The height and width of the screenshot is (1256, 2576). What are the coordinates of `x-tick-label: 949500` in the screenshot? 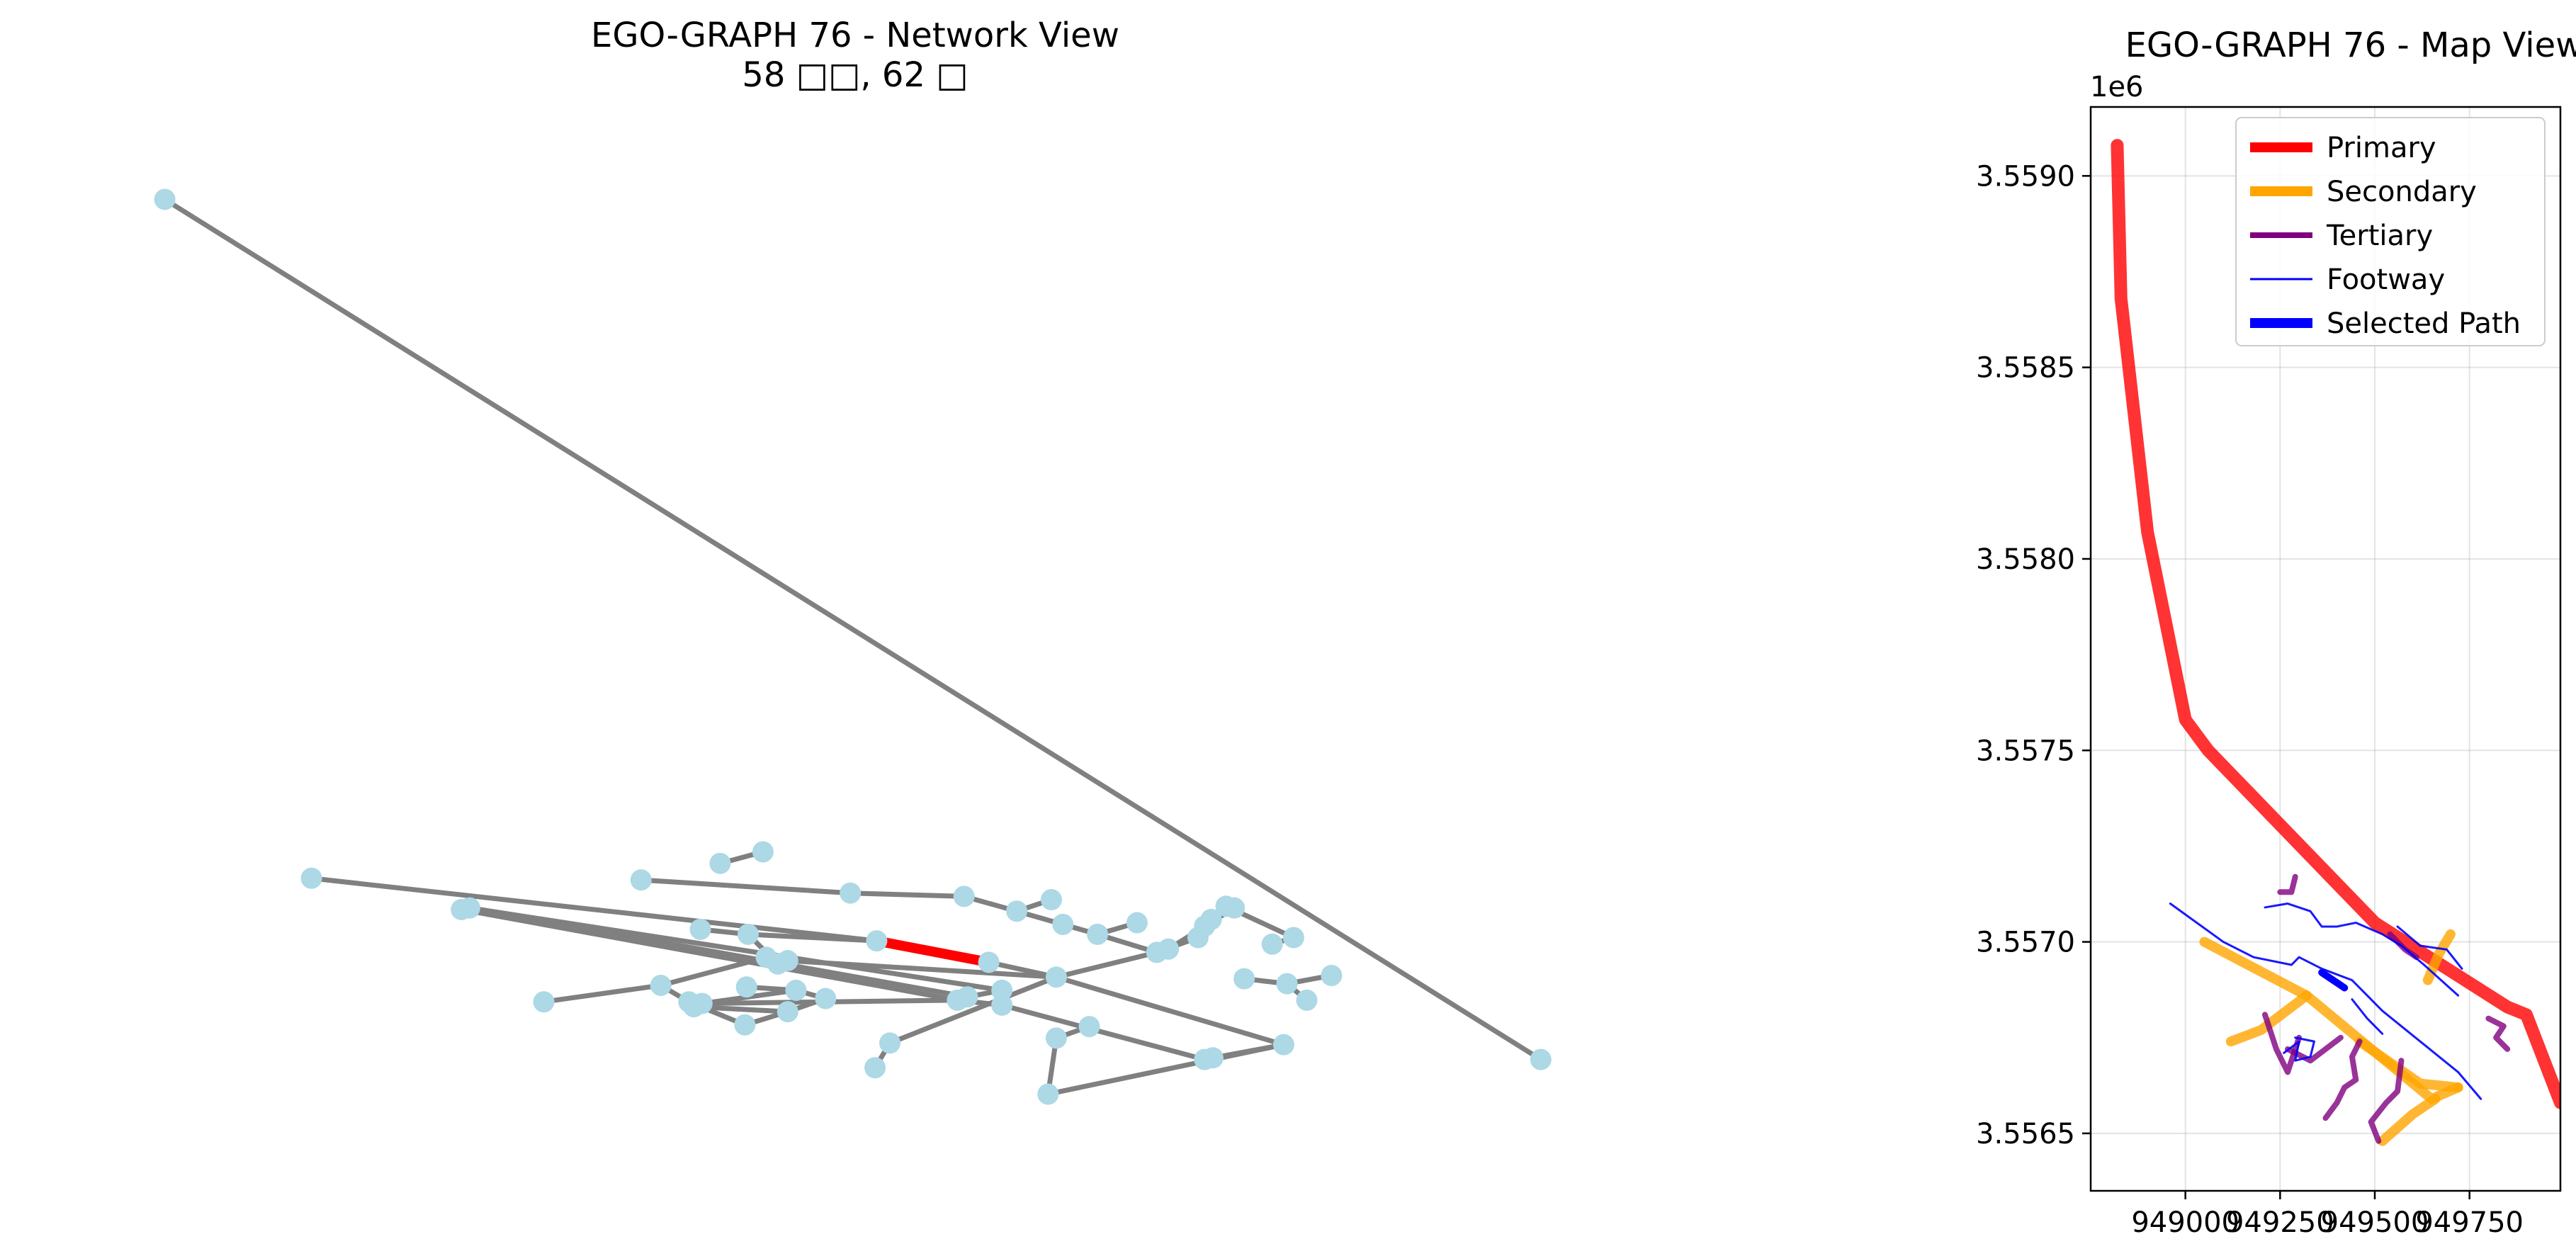 It's located at (2375, 1222).